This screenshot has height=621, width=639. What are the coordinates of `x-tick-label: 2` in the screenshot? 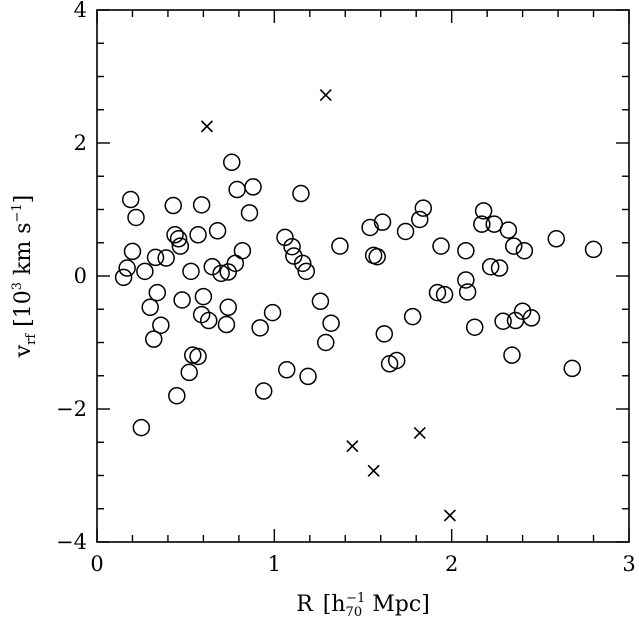 It's located at (451, 564).